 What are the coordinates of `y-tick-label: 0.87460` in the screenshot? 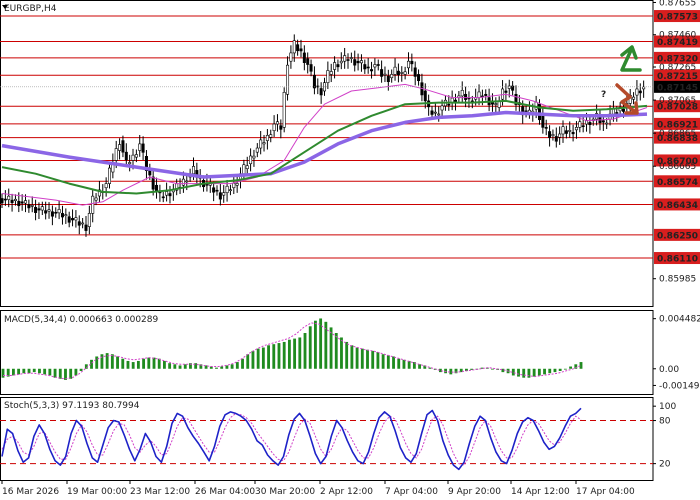 It's located at (677, 36).